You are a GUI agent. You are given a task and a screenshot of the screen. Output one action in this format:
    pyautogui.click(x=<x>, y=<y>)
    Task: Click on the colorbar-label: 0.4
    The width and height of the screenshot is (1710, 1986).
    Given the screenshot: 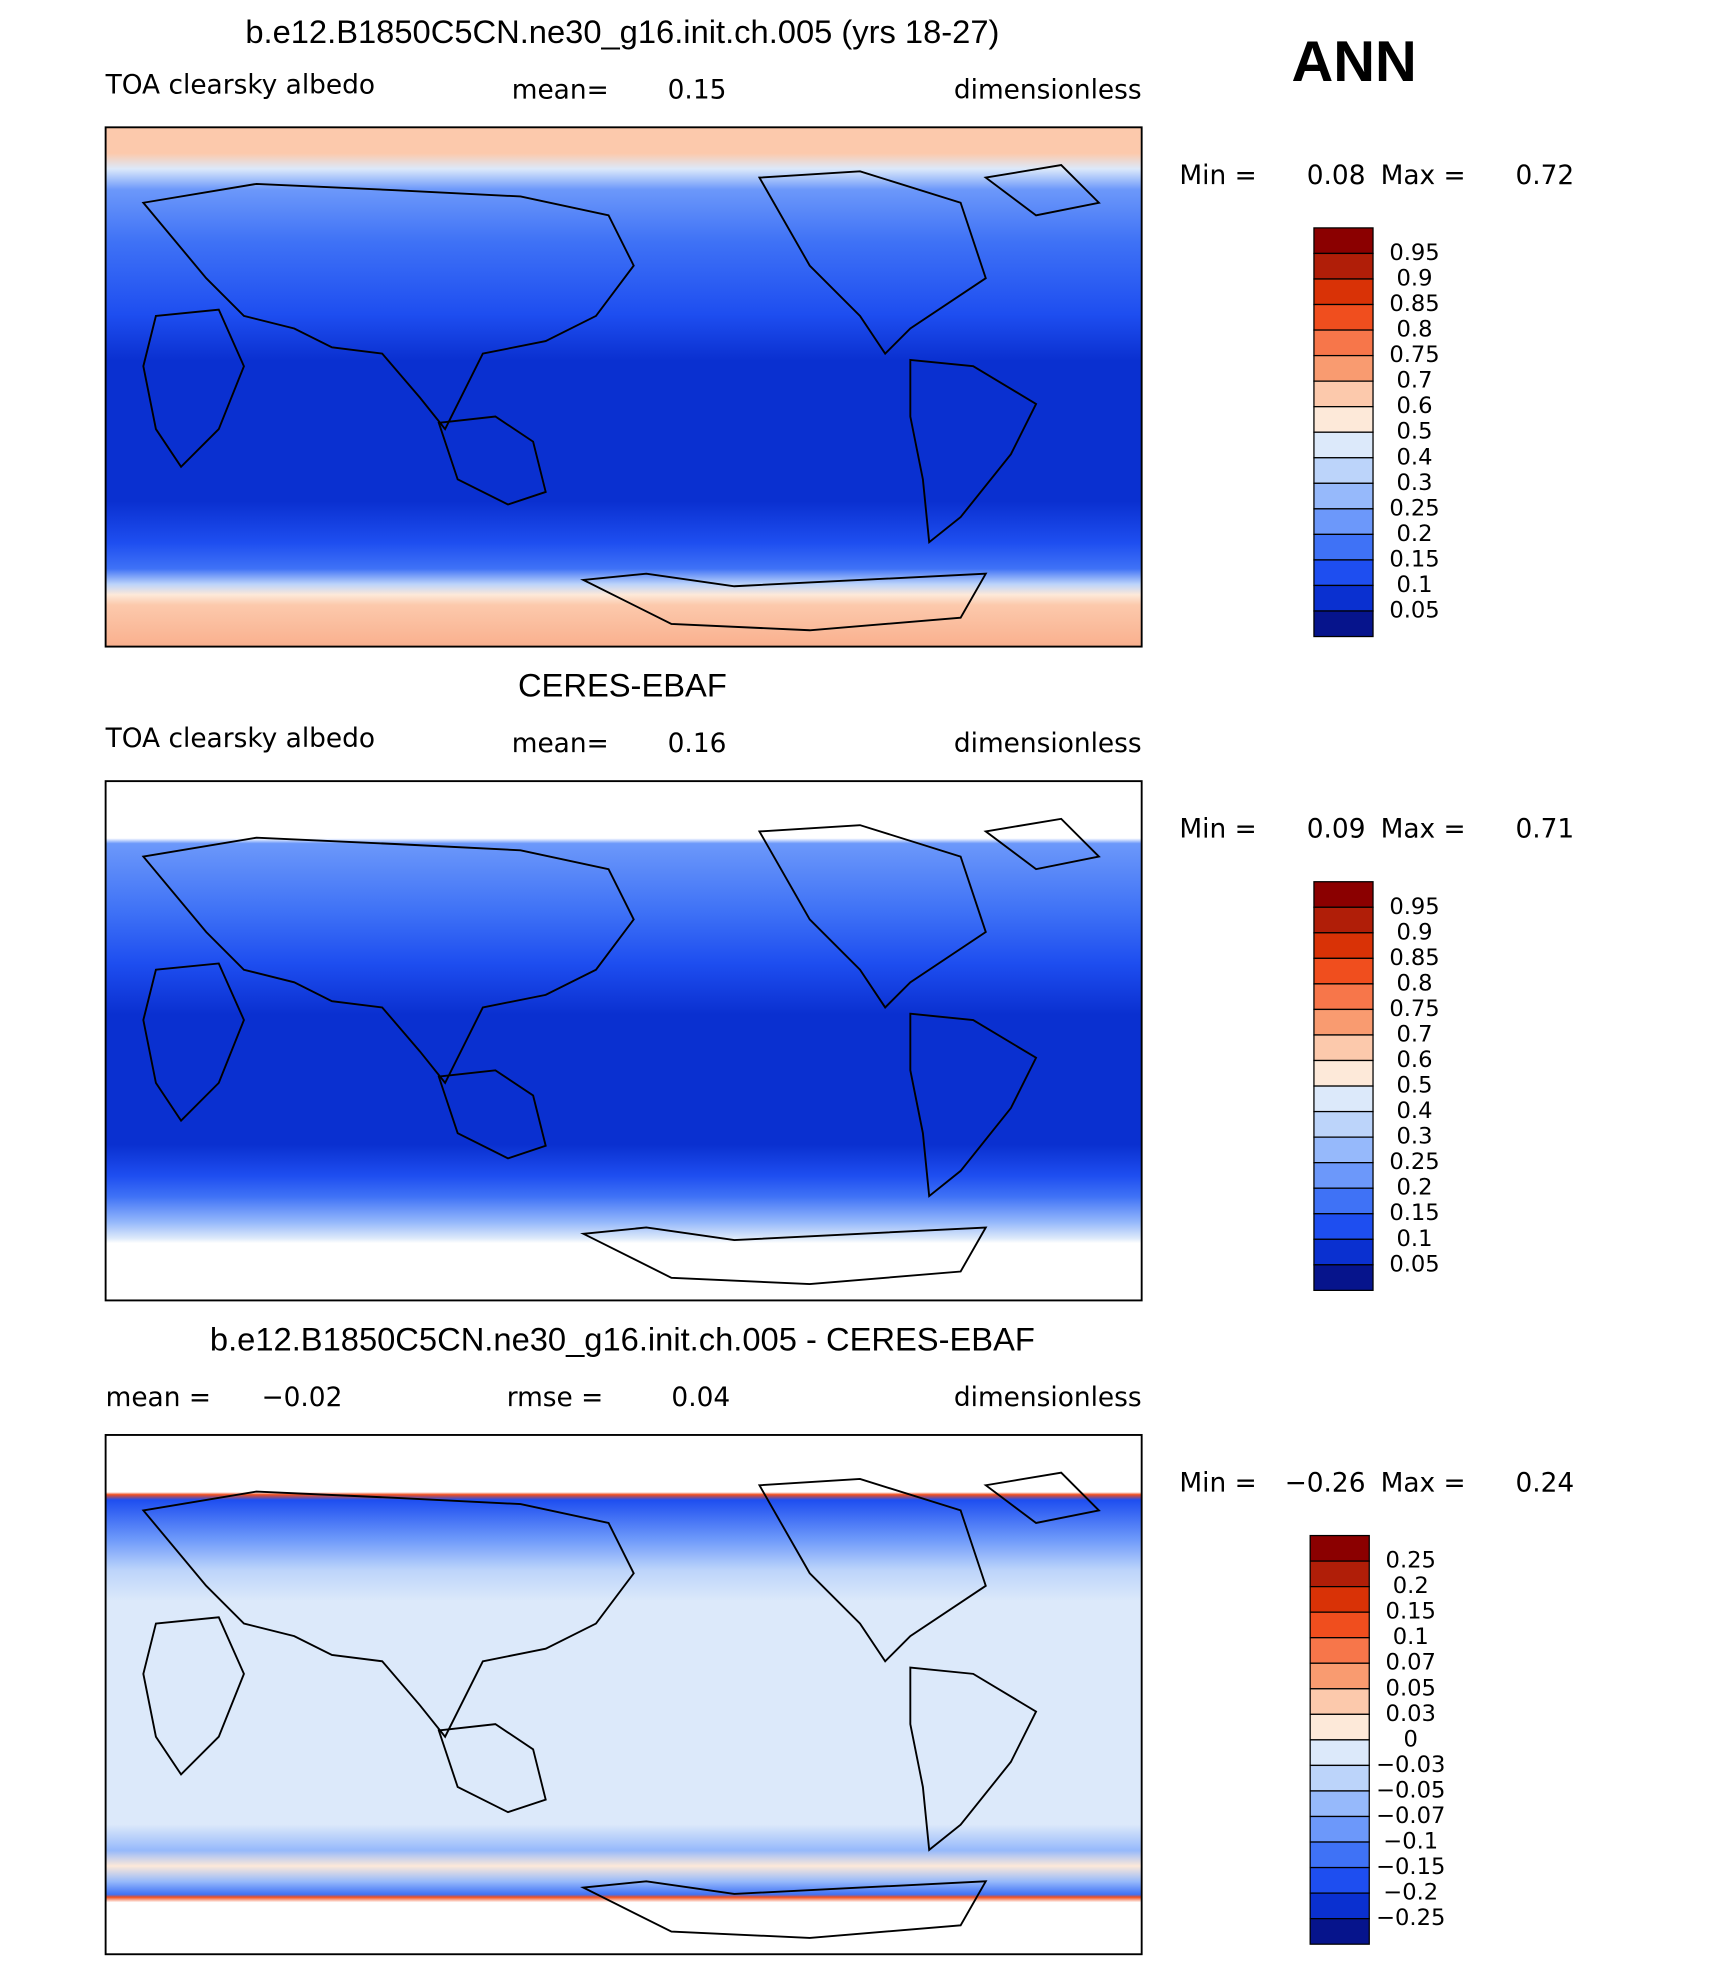 What is the action you would take?
    pyautogui.click(x=1415, y=1111)
    